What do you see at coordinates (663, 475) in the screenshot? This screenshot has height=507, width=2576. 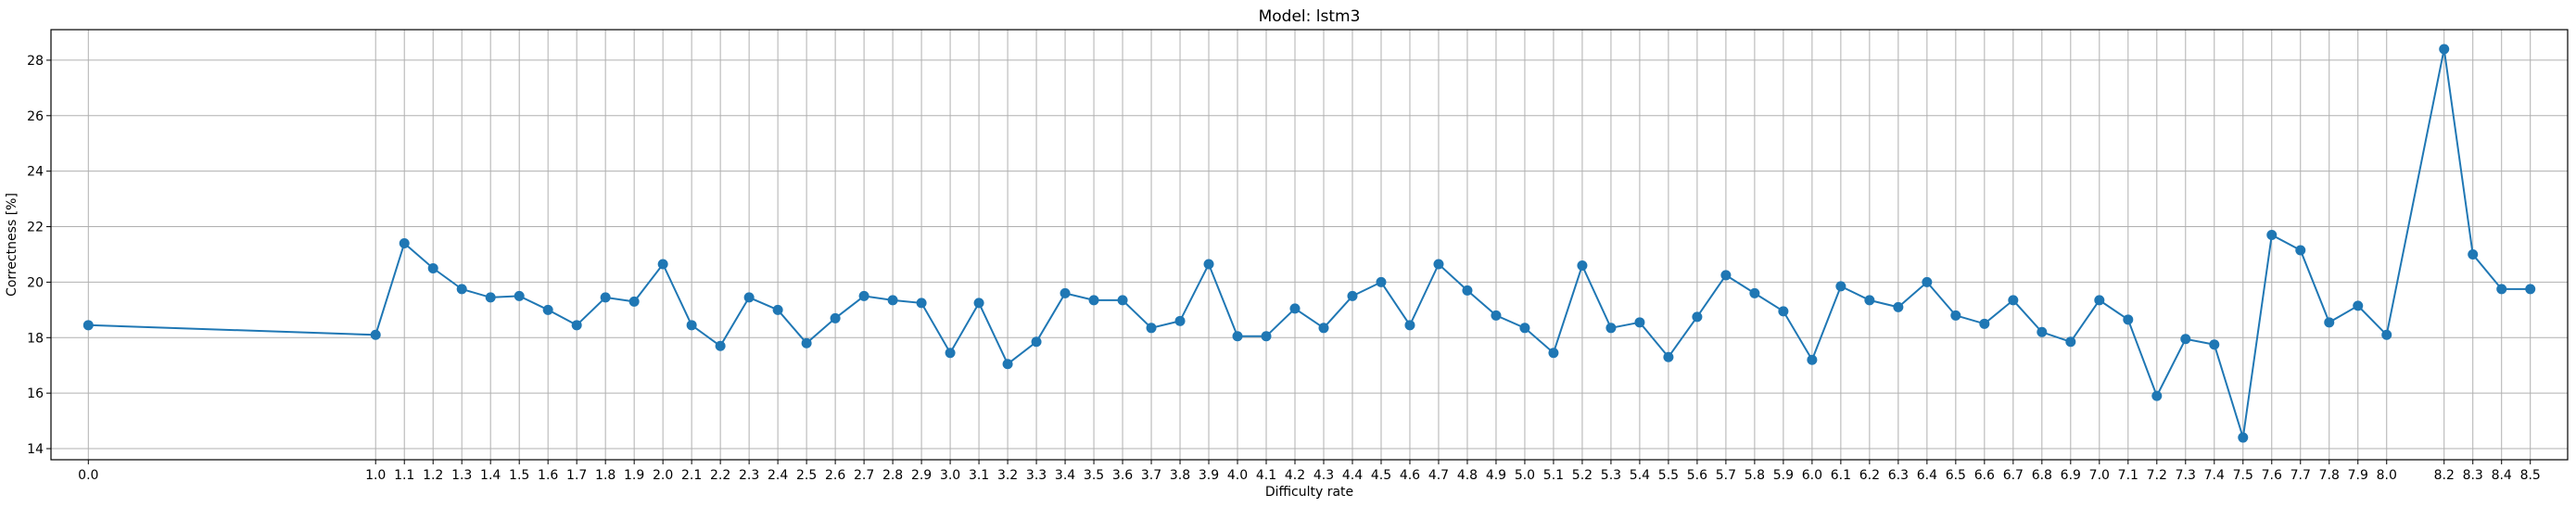 I see `x-tick-label: 2.0` at bounding box center [663, 475].